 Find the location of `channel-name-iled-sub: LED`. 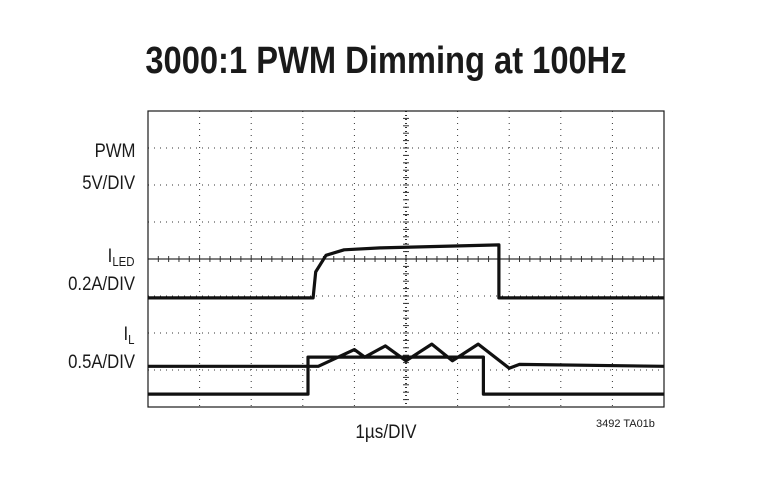

channel-name-iled-sub: LED is located at coordinates (123, 261).